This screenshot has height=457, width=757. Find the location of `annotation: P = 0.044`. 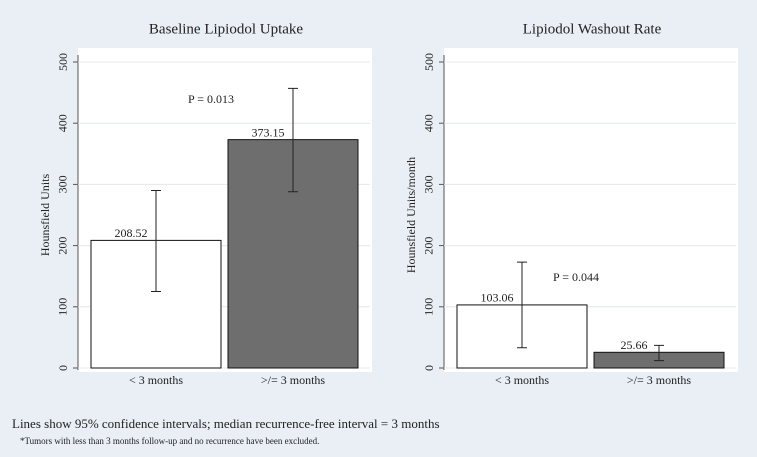

annotation: P = 0.044 is located at coordinates (576, 277).